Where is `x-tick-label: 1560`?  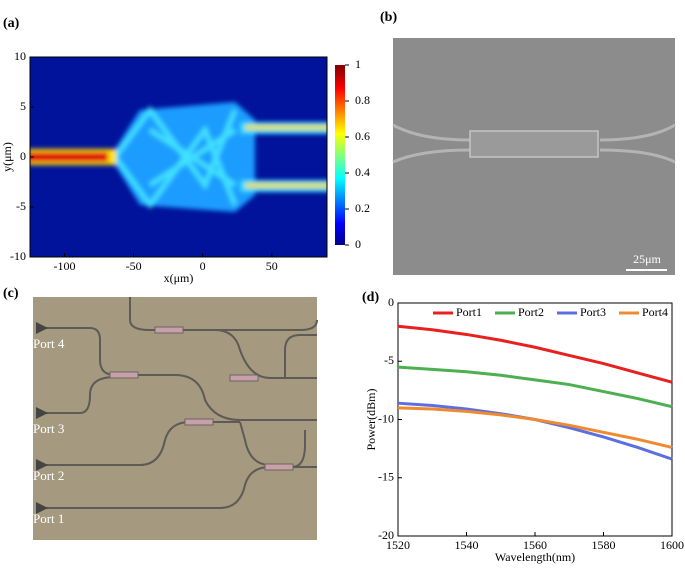 x-tick-label: 1560 is located at coordinates (535, 545).